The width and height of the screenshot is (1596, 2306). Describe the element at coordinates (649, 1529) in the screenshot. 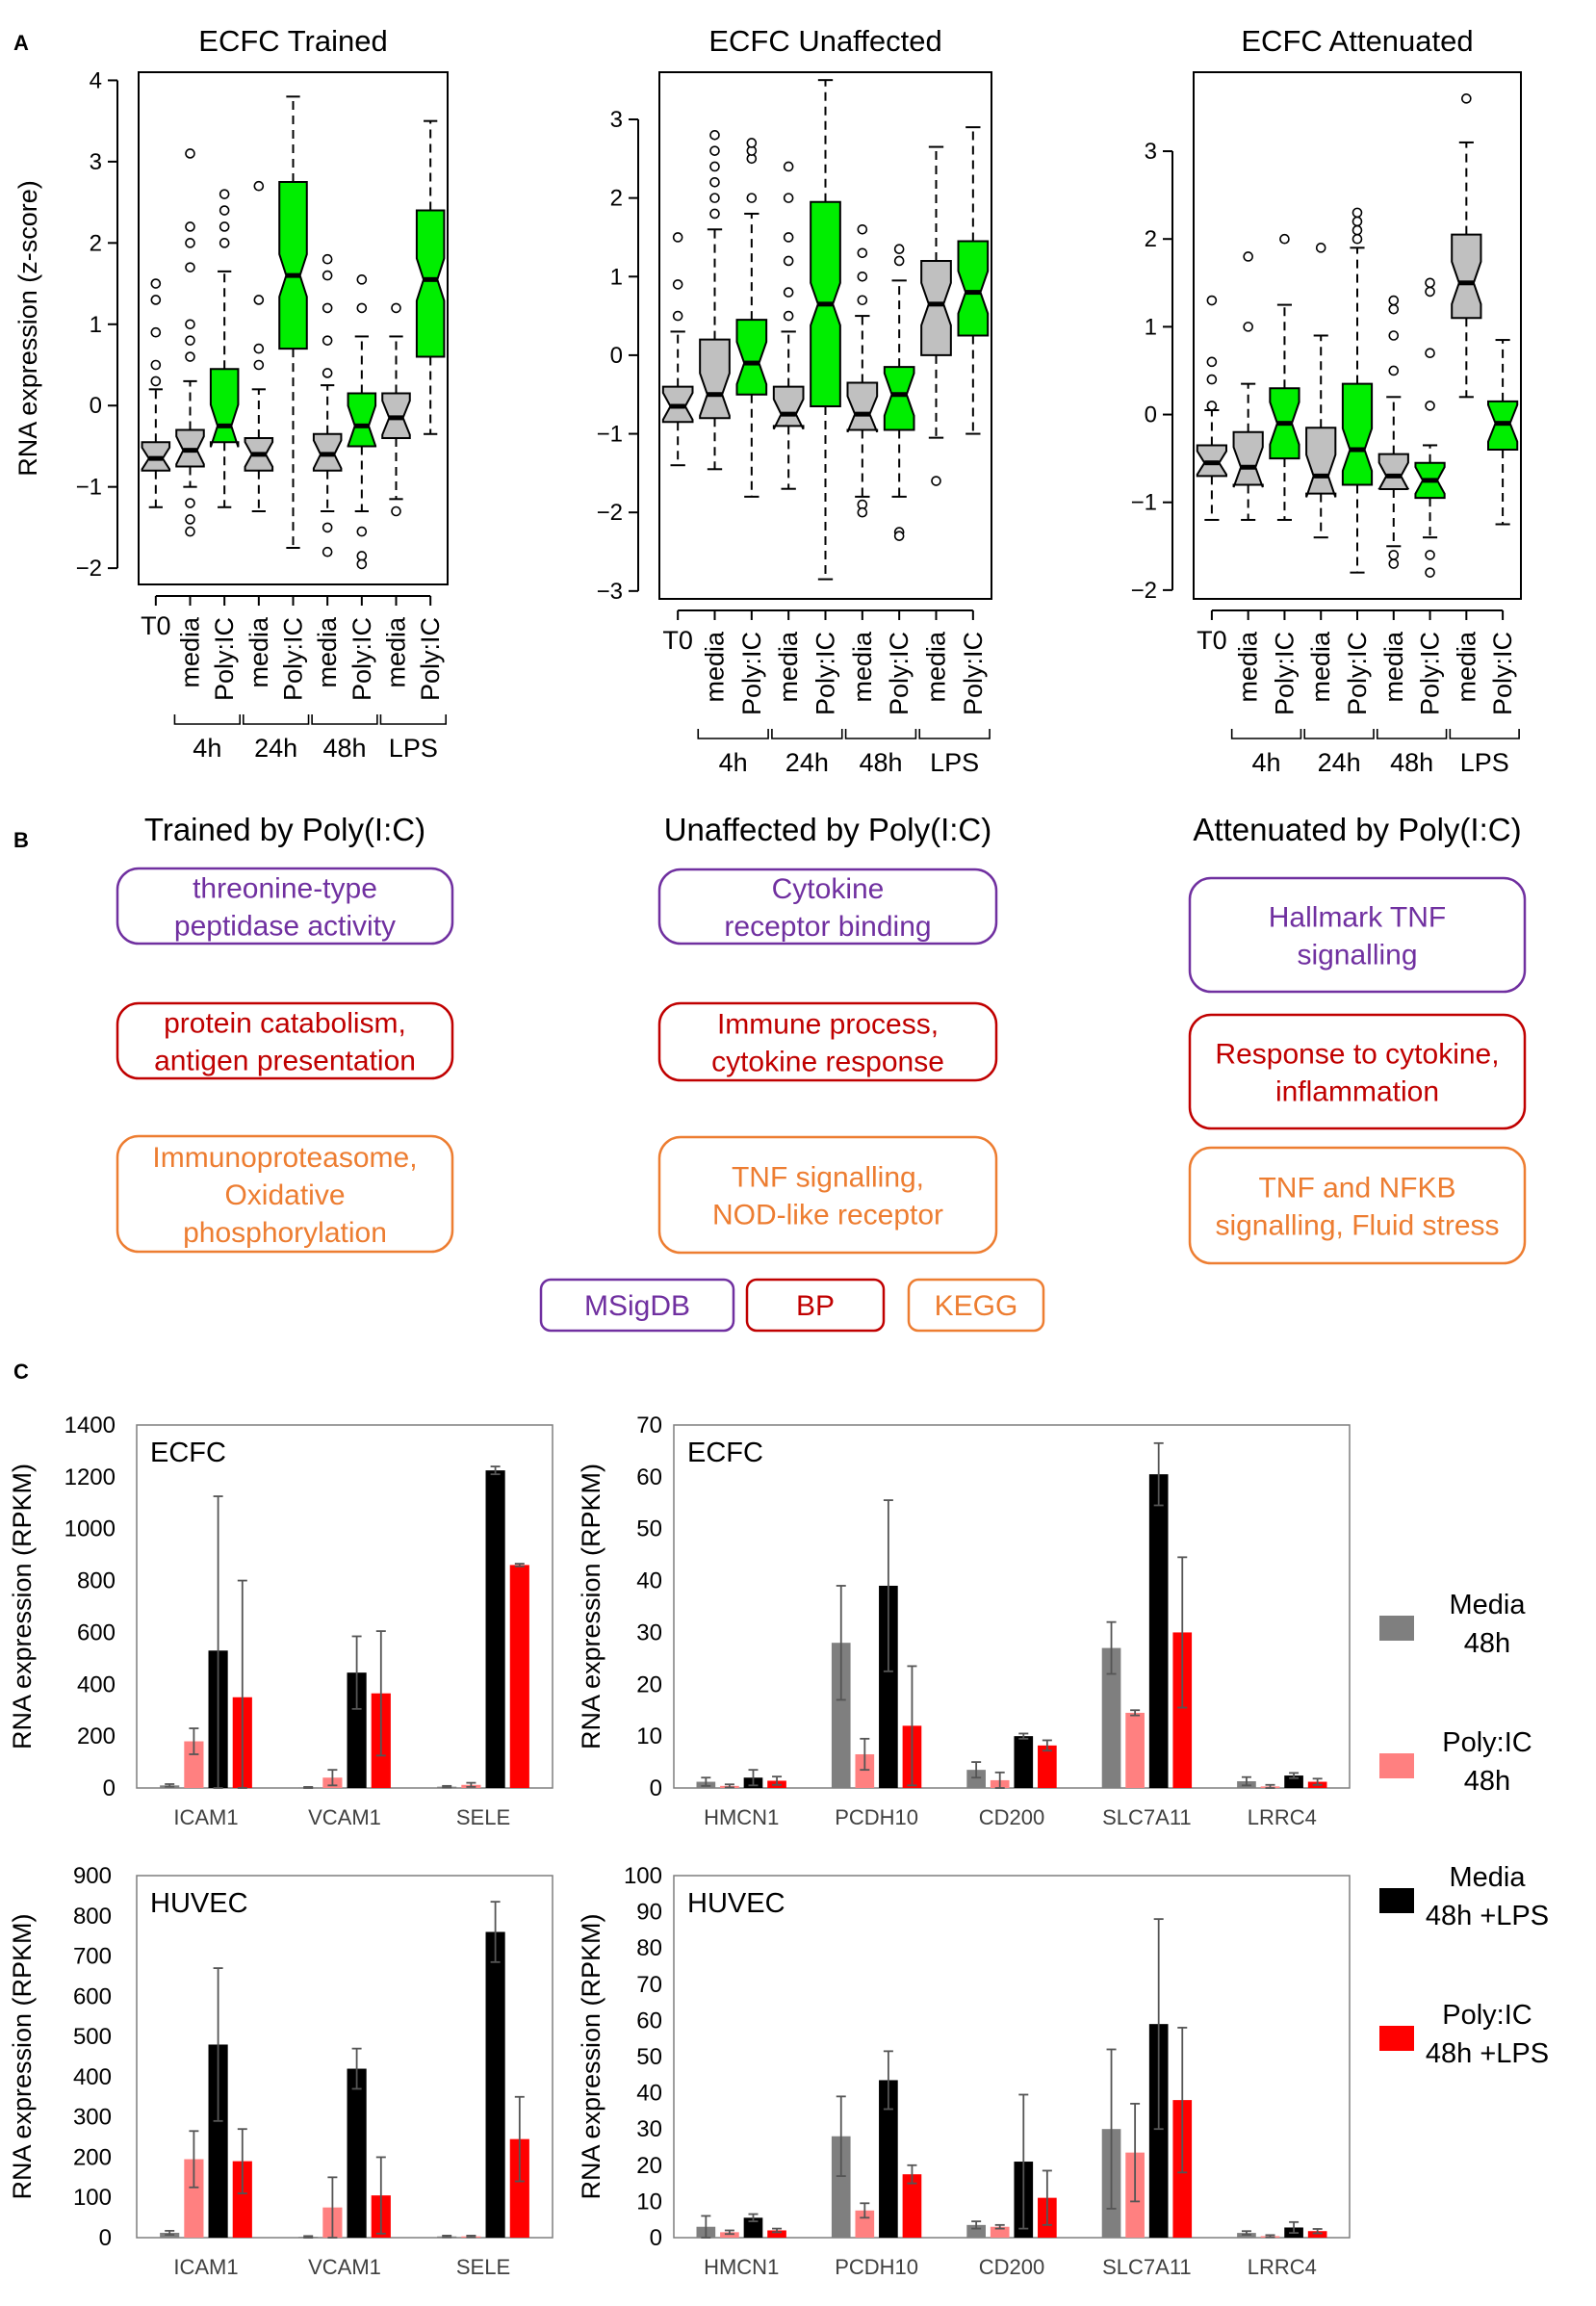

I see `y-tick-label: 50` at that location.